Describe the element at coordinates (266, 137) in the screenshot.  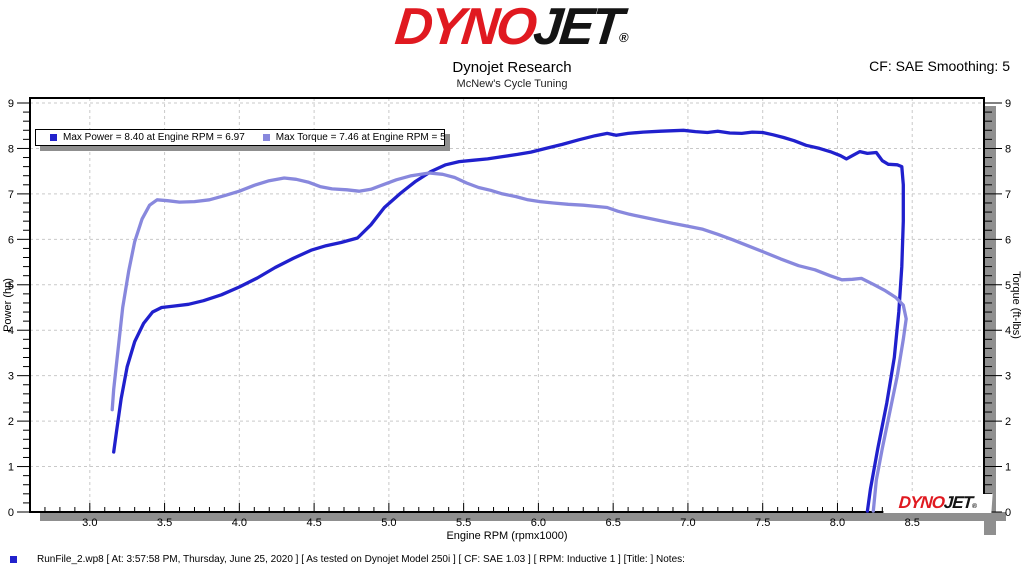
I see `torque-swatch` at that location.